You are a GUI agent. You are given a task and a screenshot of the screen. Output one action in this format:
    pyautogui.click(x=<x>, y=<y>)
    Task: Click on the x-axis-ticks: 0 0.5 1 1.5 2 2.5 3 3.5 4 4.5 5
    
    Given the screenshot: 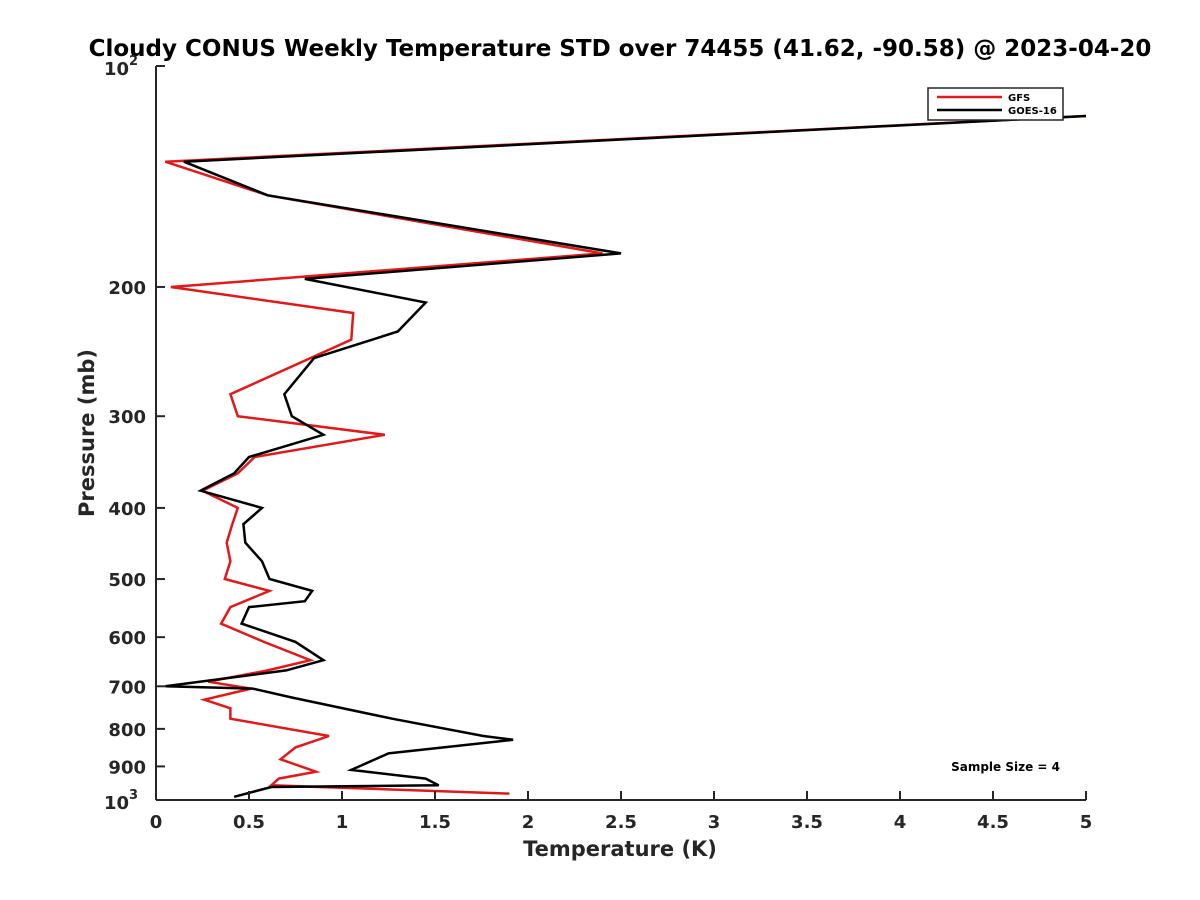 What is the action you would take?
    pyautogui.click(x=621, y=812)
    